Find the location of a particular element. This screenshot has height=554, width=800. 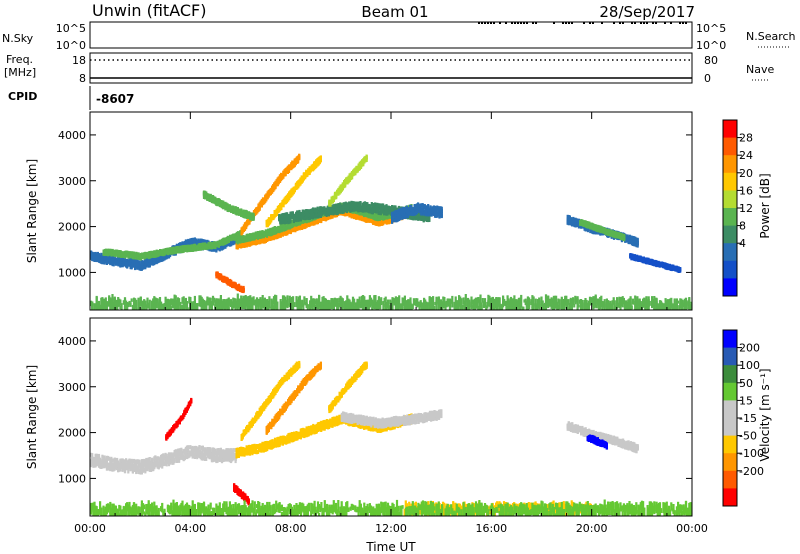

power-colorbar-label: Power [dB] is located at coordinates (765, 205).